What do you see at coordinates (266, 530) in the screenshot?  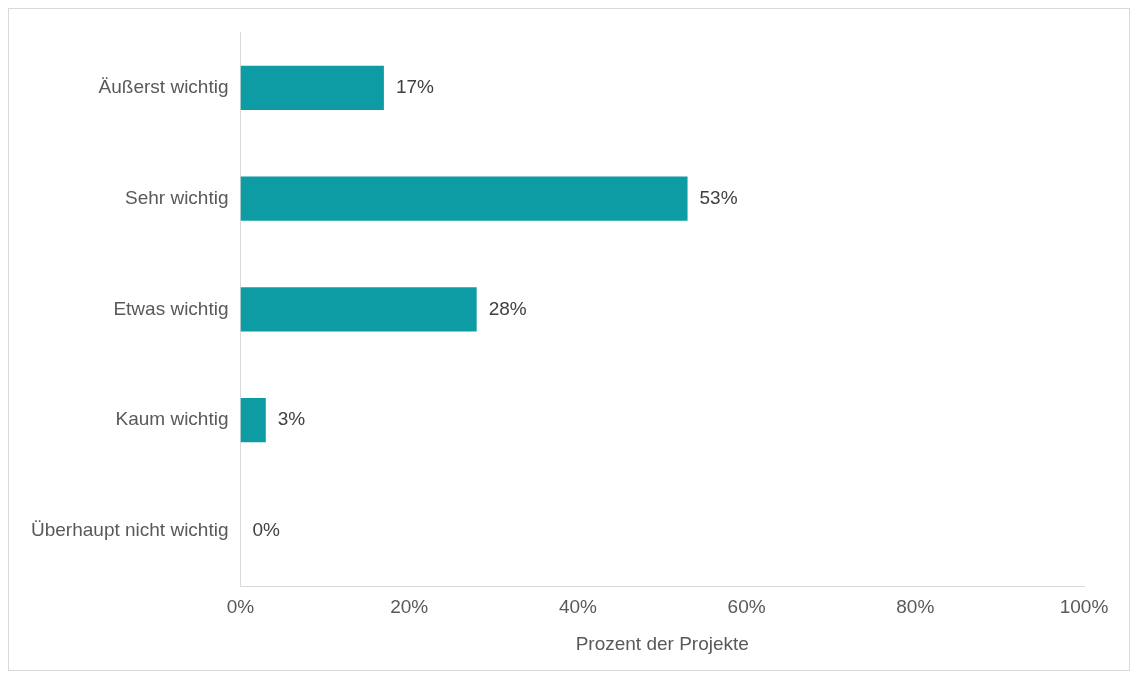 I see `data-label: 0%` at bounding box center [266, 530].